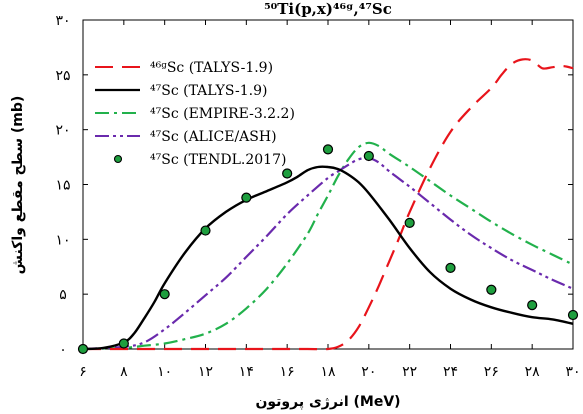 This screenshot has width=583, height=414. Describe the element at coordinates (222, 114) in the screenshot. I see `legend-label: ⁴⁷Sc (EMPIRE-3.2.2)` at that location.